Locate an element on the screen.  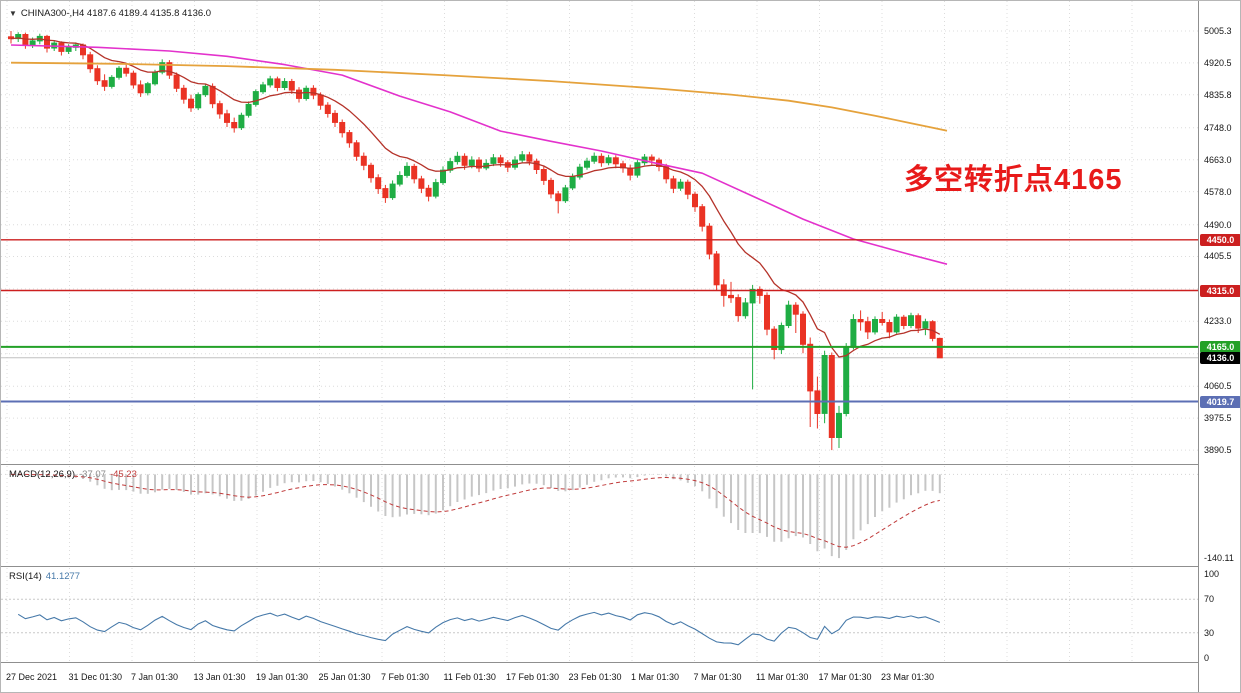
price-level-tag: 4136.0 is located at coordinates (1220, 358).